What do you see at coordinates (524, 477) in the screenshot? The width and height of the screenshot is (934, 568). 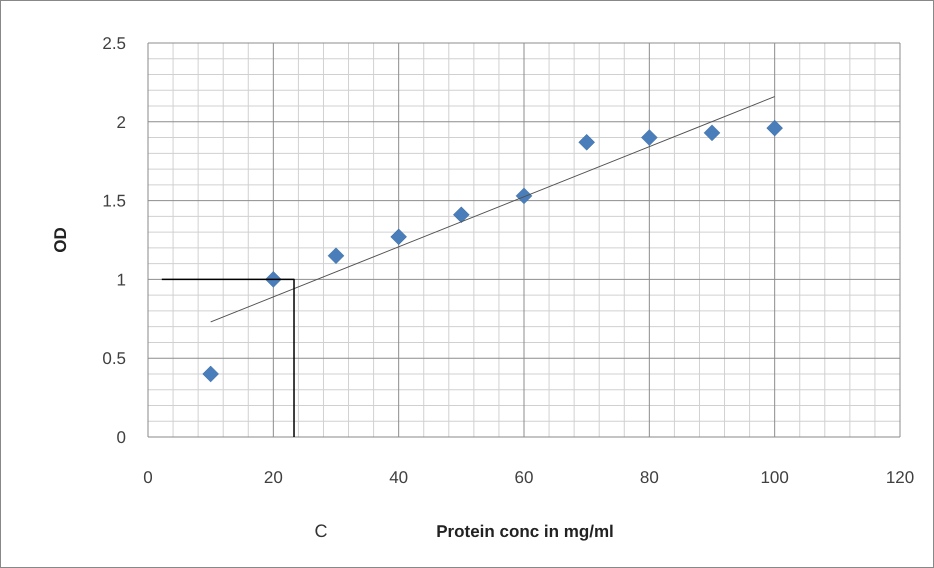 I see `x-tick-label: 60` at bounding box center [524, 477].